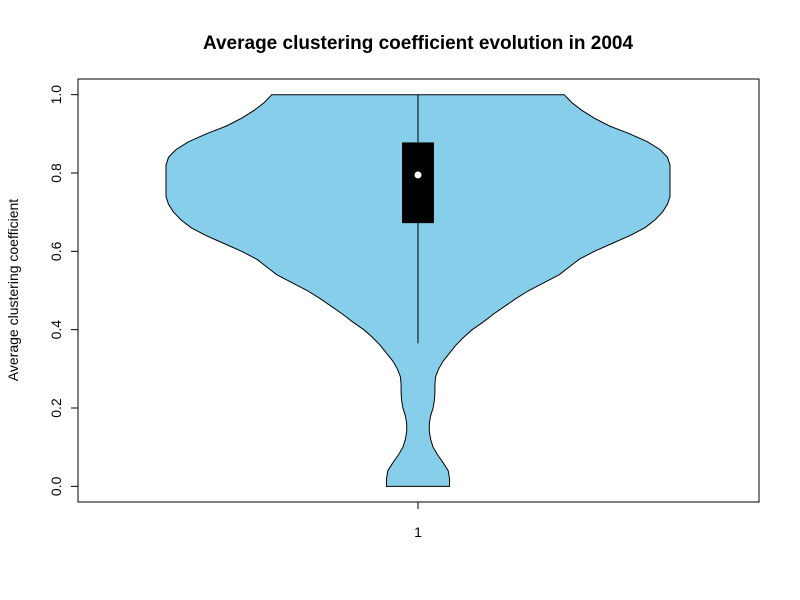 This screenshot has height=600, width=800. I want to click on y-tick-label: 1.0, so click(56, 95).